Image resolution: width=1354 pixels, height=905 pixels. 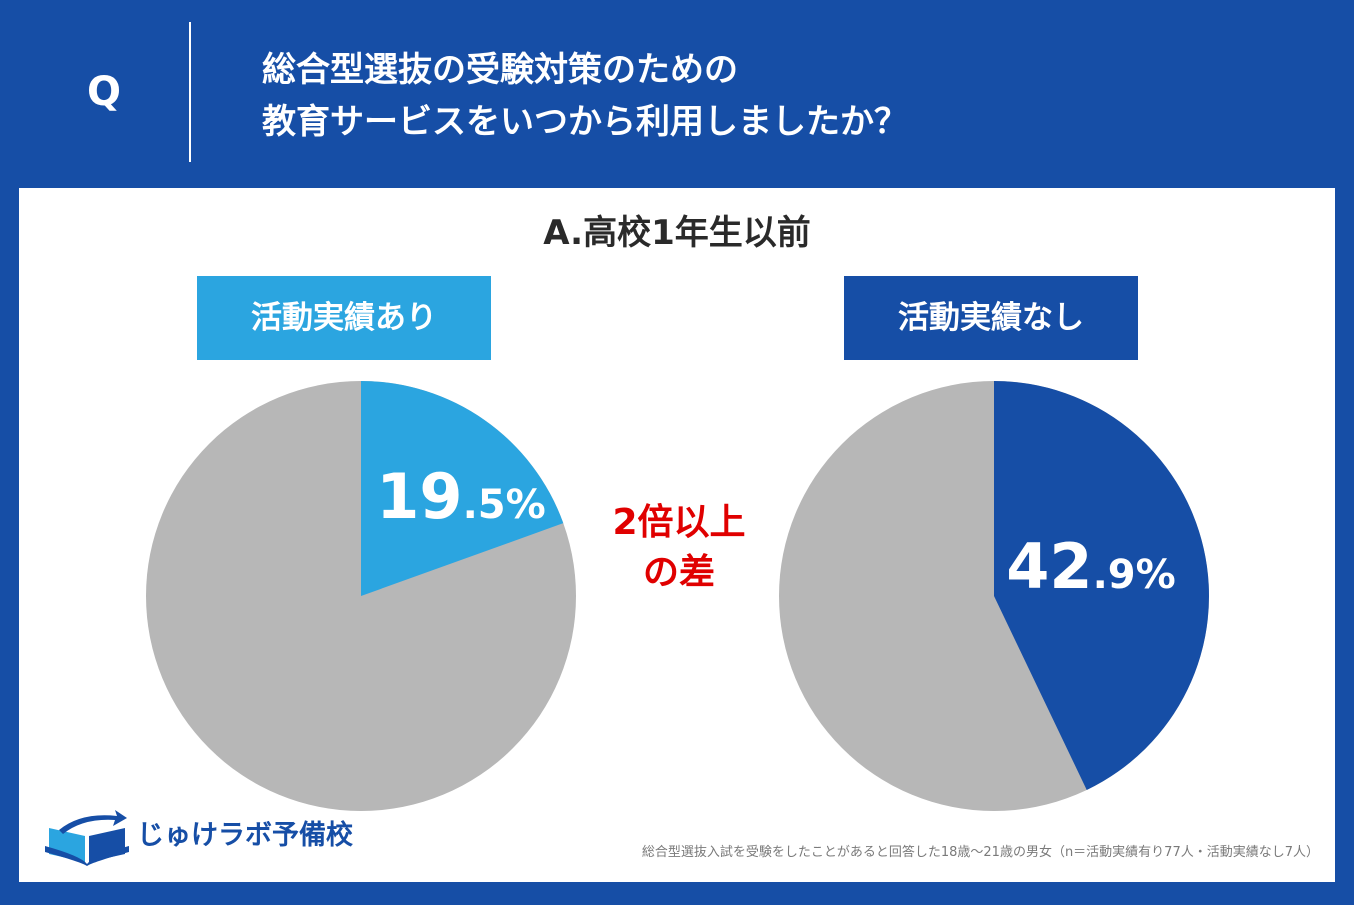 What do you see at coordinates (787, 96) in the screenshot?
I see `question-text: 総合型選抜の受験対策のための 教育サービスをいつから利用しましたか？` at bounding box center [787, 96].